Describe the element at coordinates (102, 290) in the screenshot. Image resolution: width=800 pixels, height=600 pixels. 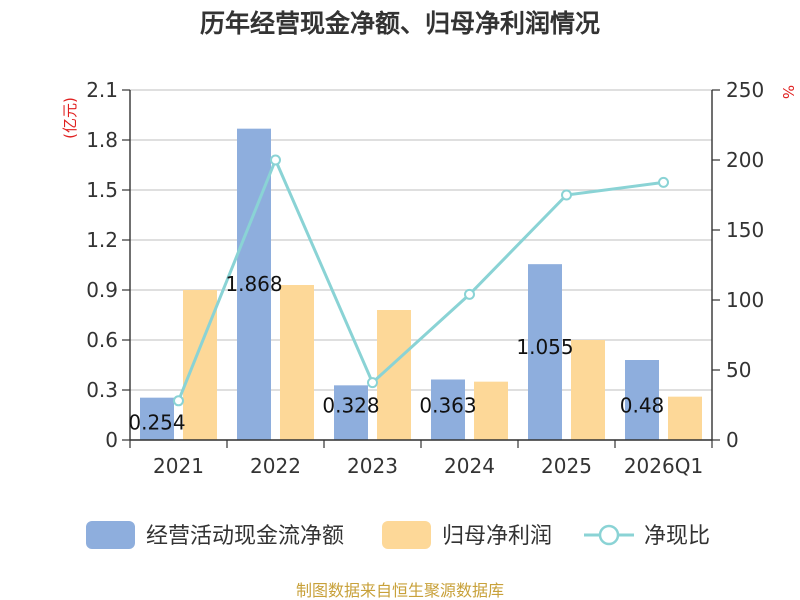
I see `left-tick-label: 0.9` at that location.